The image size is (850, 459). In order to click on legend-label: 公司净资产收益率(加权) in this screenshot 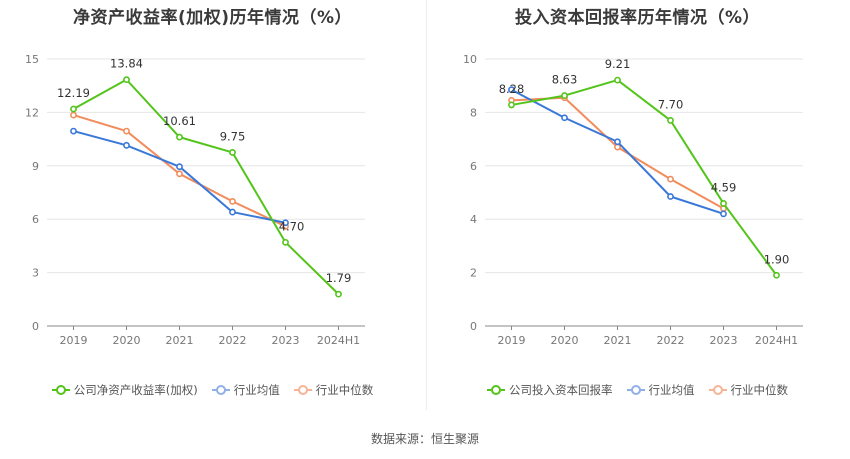, I will do `click(135, 390)`.